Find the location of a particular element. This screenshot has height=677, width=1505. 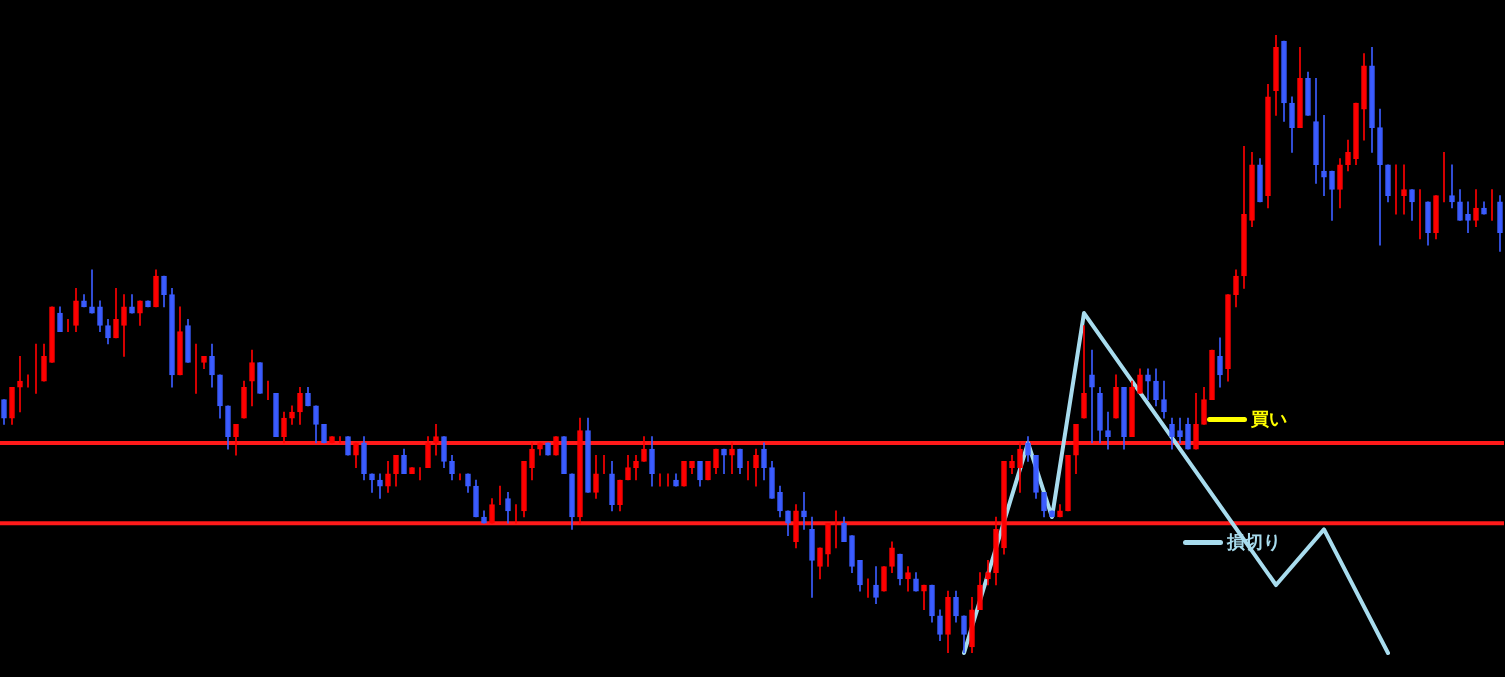

annotation: 買い is located at coordinates (1269, 419).